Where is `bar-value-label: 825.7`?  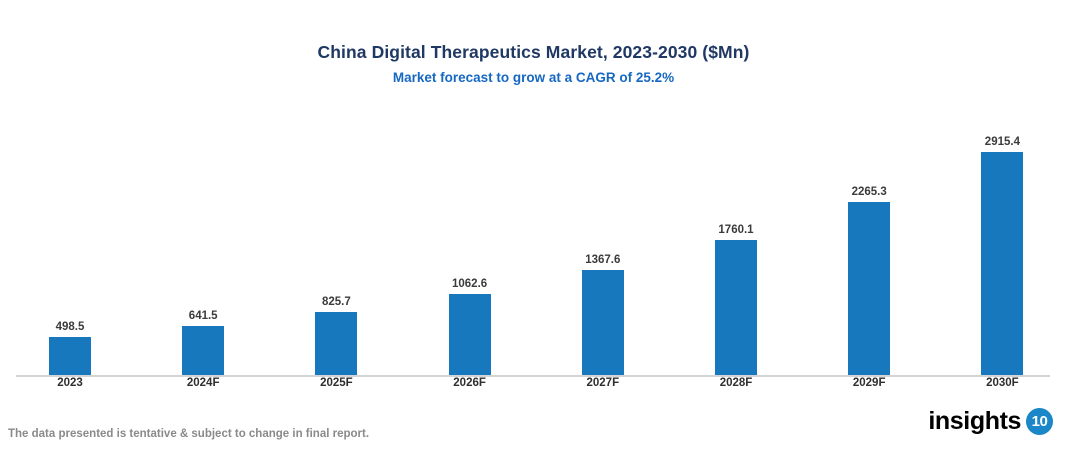
bar-value-label: 825.7 is located at coordinates (336, 301).